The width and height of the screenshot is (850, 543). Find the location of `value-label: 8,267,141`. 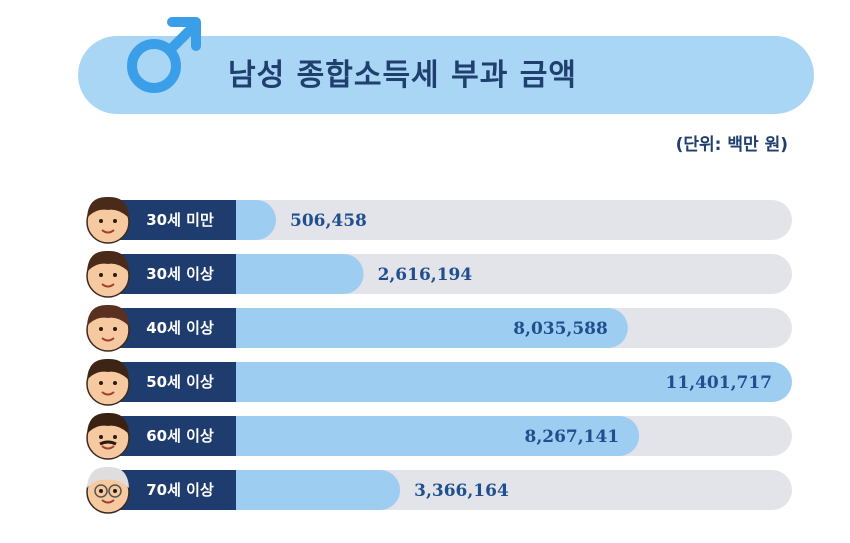

value-label: 8,267,141 is located at coordinates (572, 437).